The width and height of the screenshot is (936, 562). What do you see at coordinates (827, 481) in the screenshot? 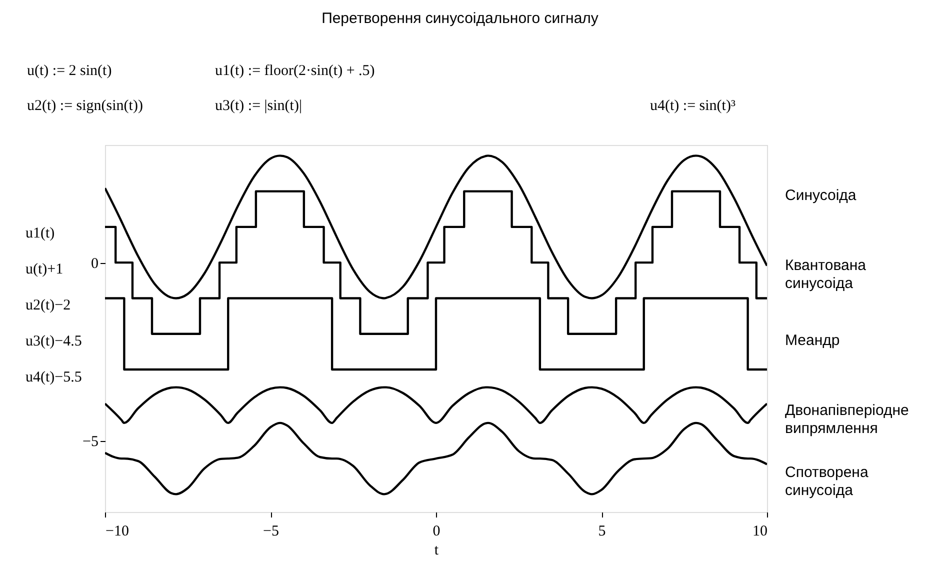
I see `series-label: Спотворена синусоіда` at bounding box center [827, 481].